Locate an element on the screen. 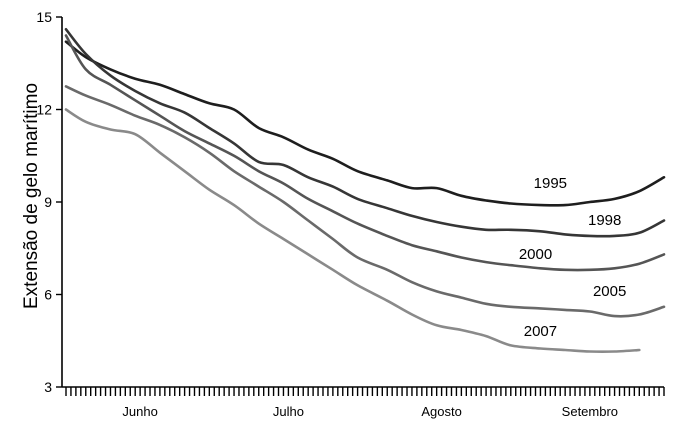 Image resolution: width=686 pixels, height=423 pixels. y-tick-label: 15 is located at coordinates (44, 17).